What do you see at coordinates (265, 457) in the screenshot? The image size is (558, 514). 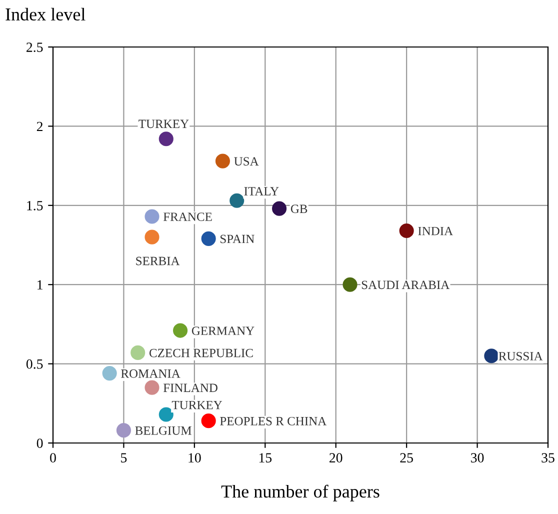 I see `x-tick-label: 15` at bounding box center [265, 457].